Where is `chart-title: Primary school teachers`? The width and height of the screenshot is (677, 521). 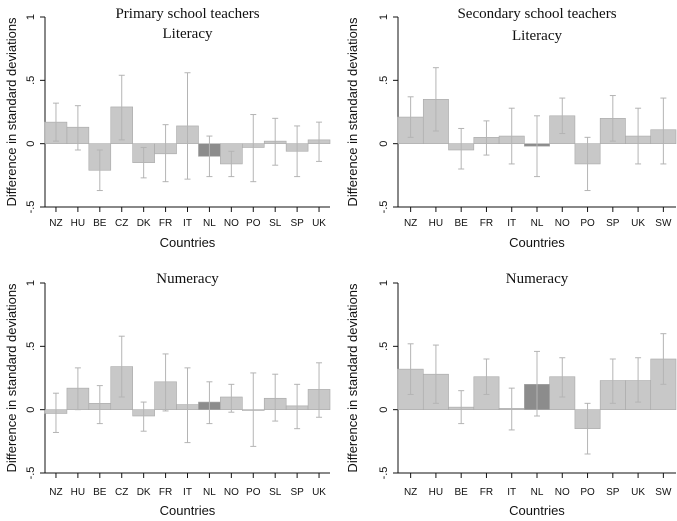
chart-title: Primary school teachers is located at coordinates (187, 14).